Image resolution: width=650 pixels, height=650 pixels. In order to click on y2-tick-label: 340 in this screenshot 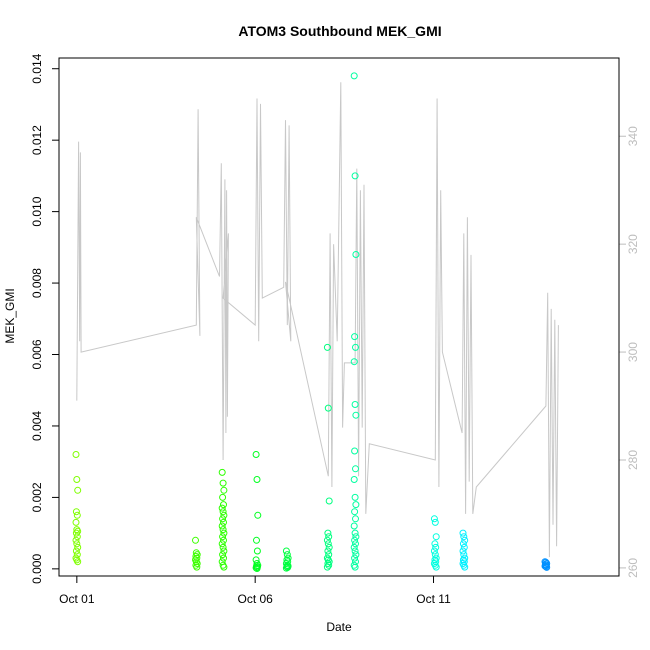, I will do `click(633, 136)`.